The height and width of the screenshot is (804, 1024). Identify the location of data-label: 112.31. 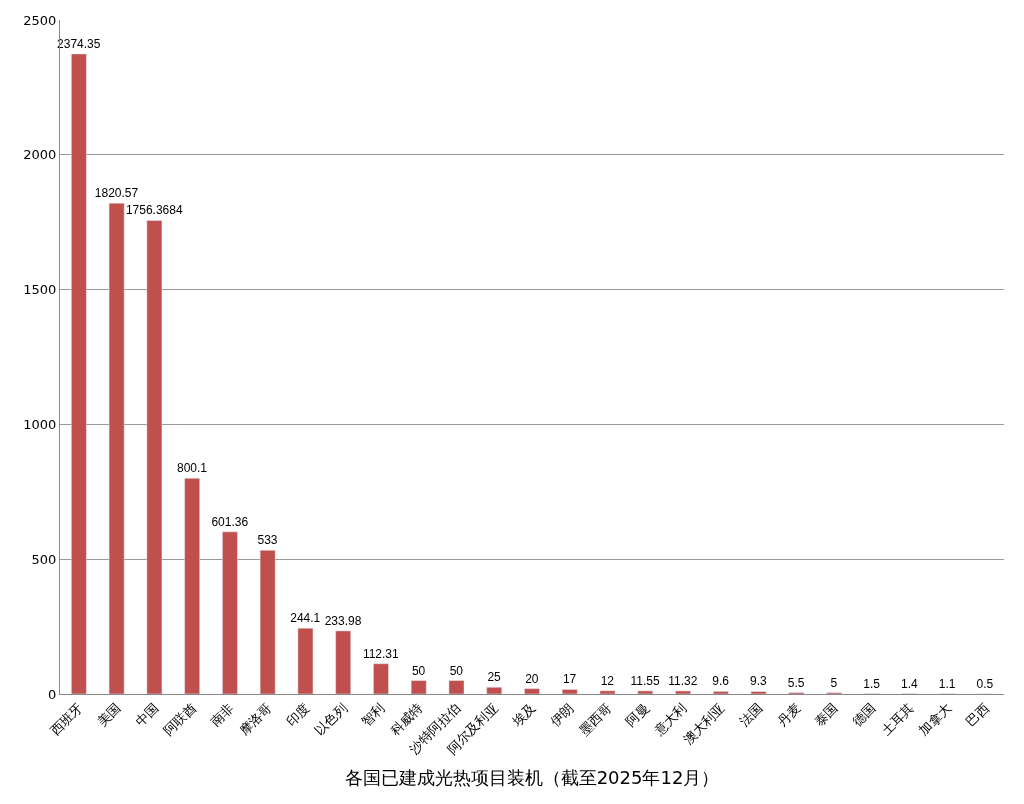
(381, 653).